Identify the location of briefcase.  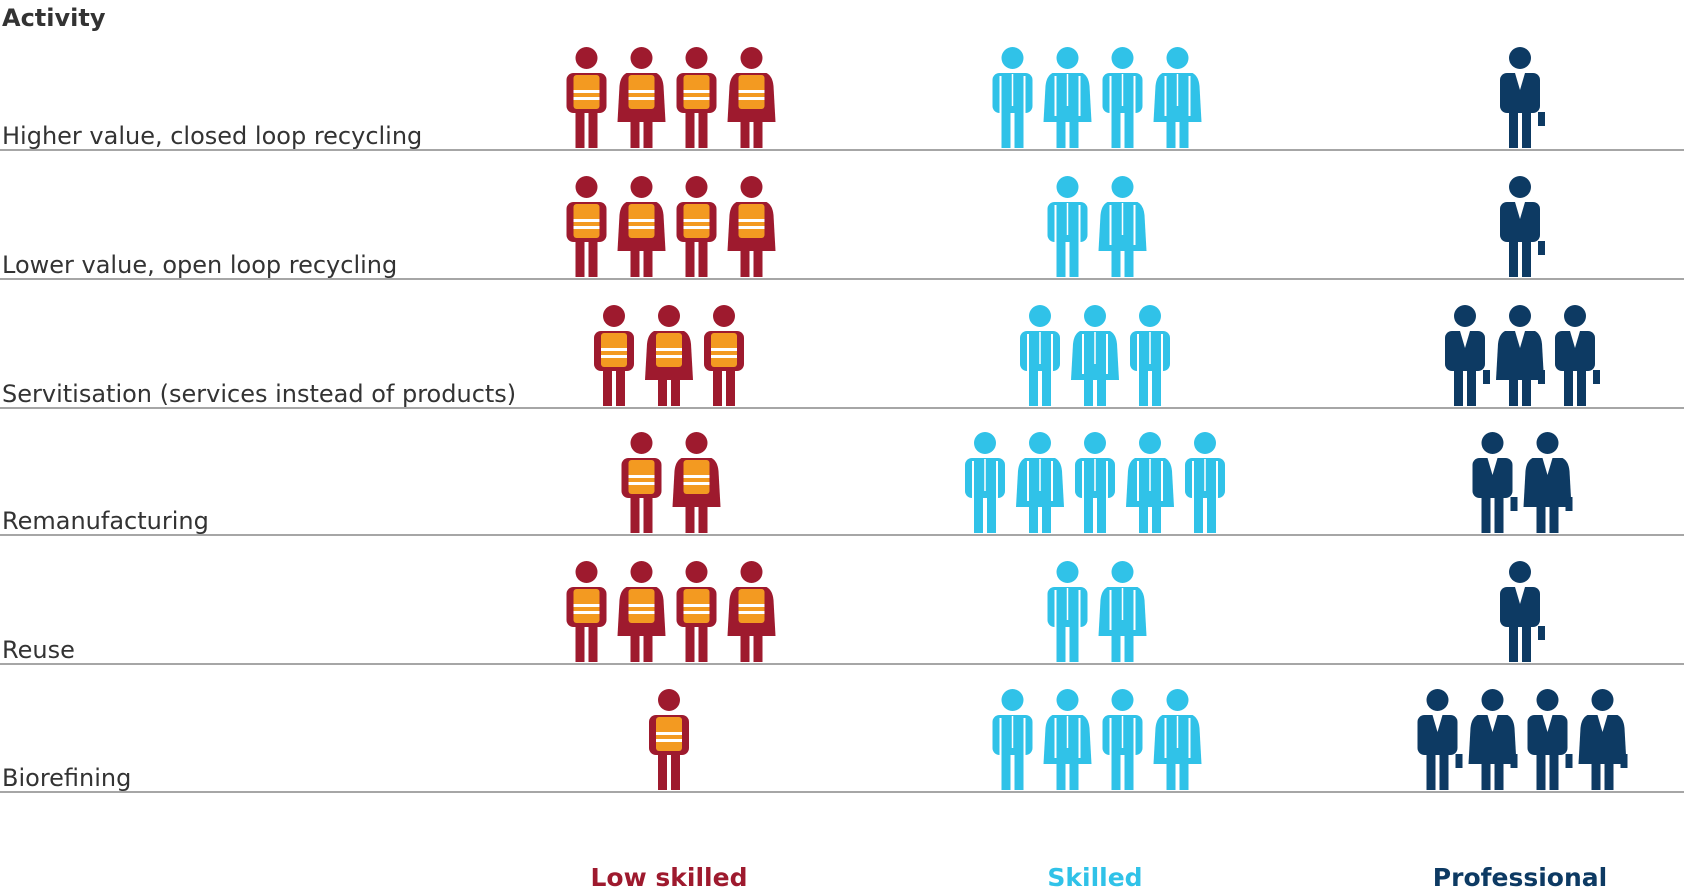
(1486, 377).